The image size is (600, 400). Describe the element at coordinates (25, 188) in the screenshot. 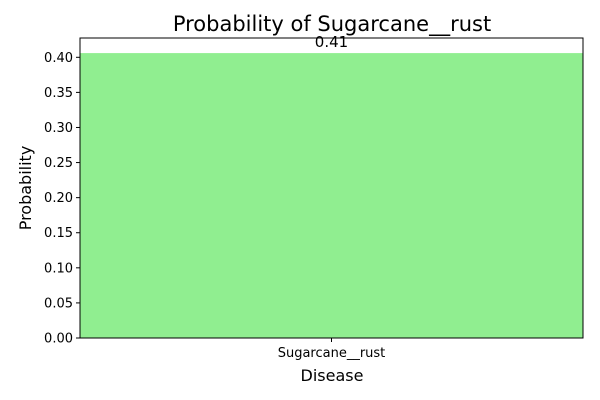

I see `y-axis-label: Probability` at that location.